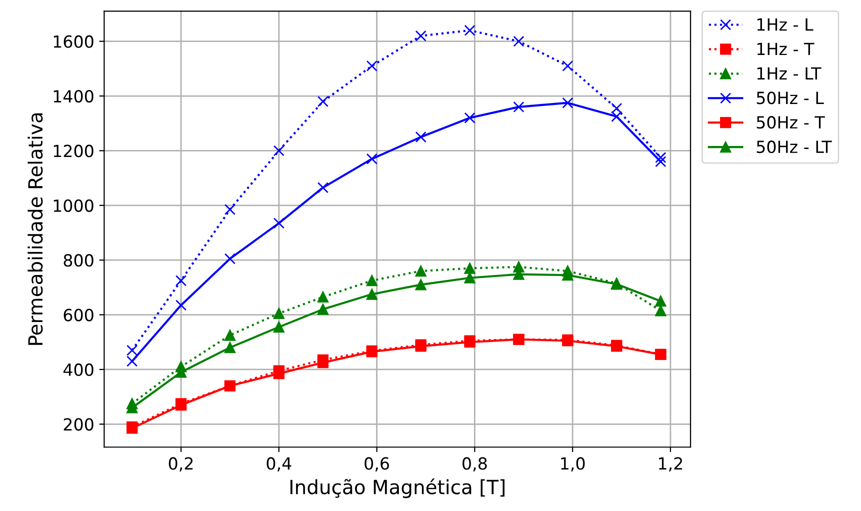 Image resolution: width=861 pixels, height=511 pixels. I want to click on y-tick-label: 1600, so click(74, 41).